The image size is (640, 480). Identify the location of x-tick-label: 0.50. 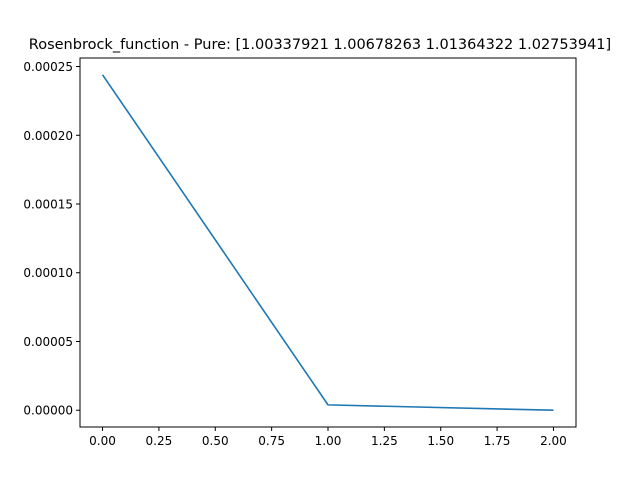
(215, 441).